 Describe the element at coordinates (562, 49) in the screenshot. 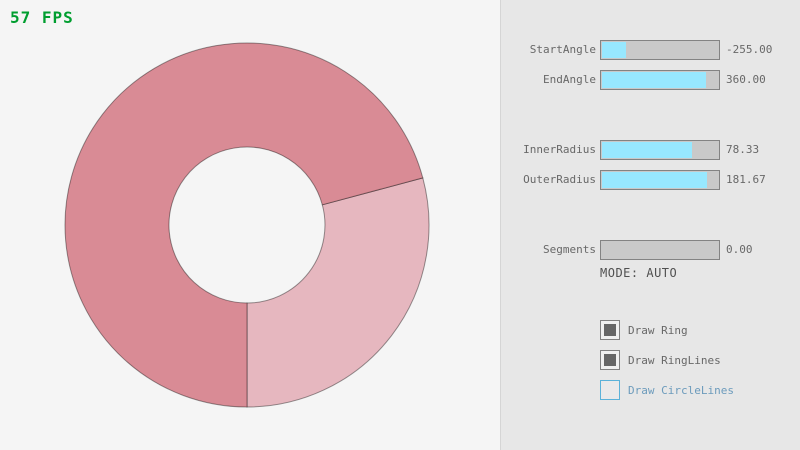

I see `startangle-label: StartAngle` at that location.